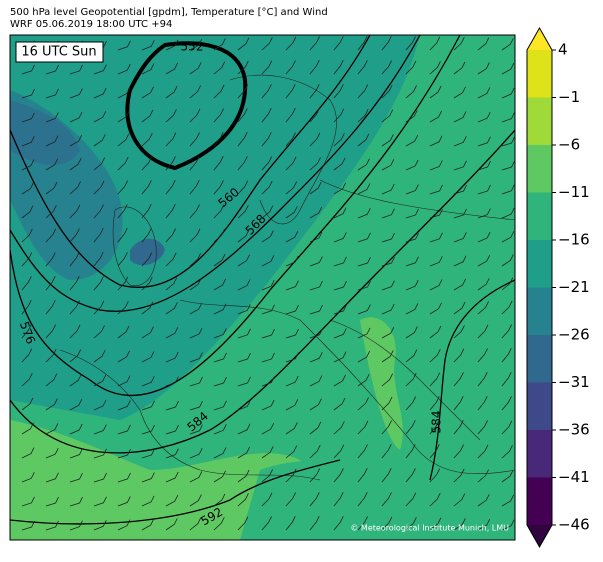 Image resolution: width=603 pixels, height=562 pixels. What do you see at coordinates (574, 430) in the screenshot?
I see `colorbar-tick-label: −36` at bounding box center [574, 430].